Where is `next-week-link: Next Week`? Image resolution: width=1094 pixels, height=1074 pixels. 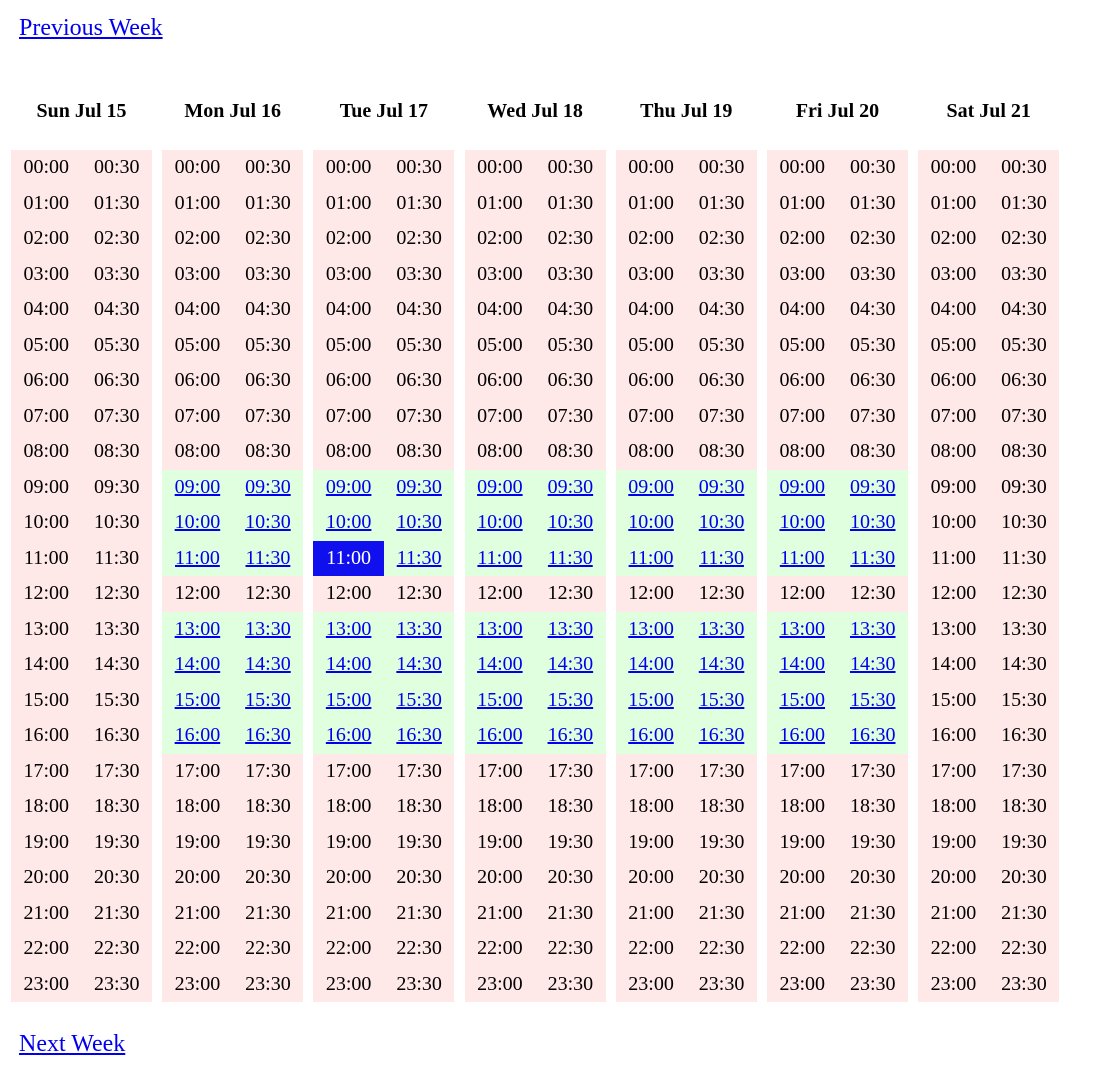
next-week-link: Next Week is located at coordinates (72, 1044).